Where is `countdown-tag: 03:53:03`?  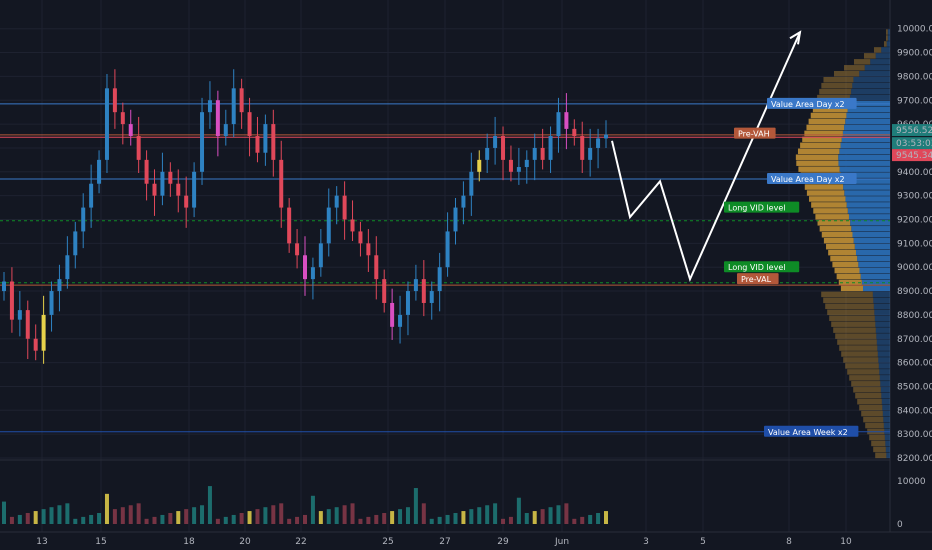 countdown-tag: 03:53:03 is located at coordinates (914, 144).